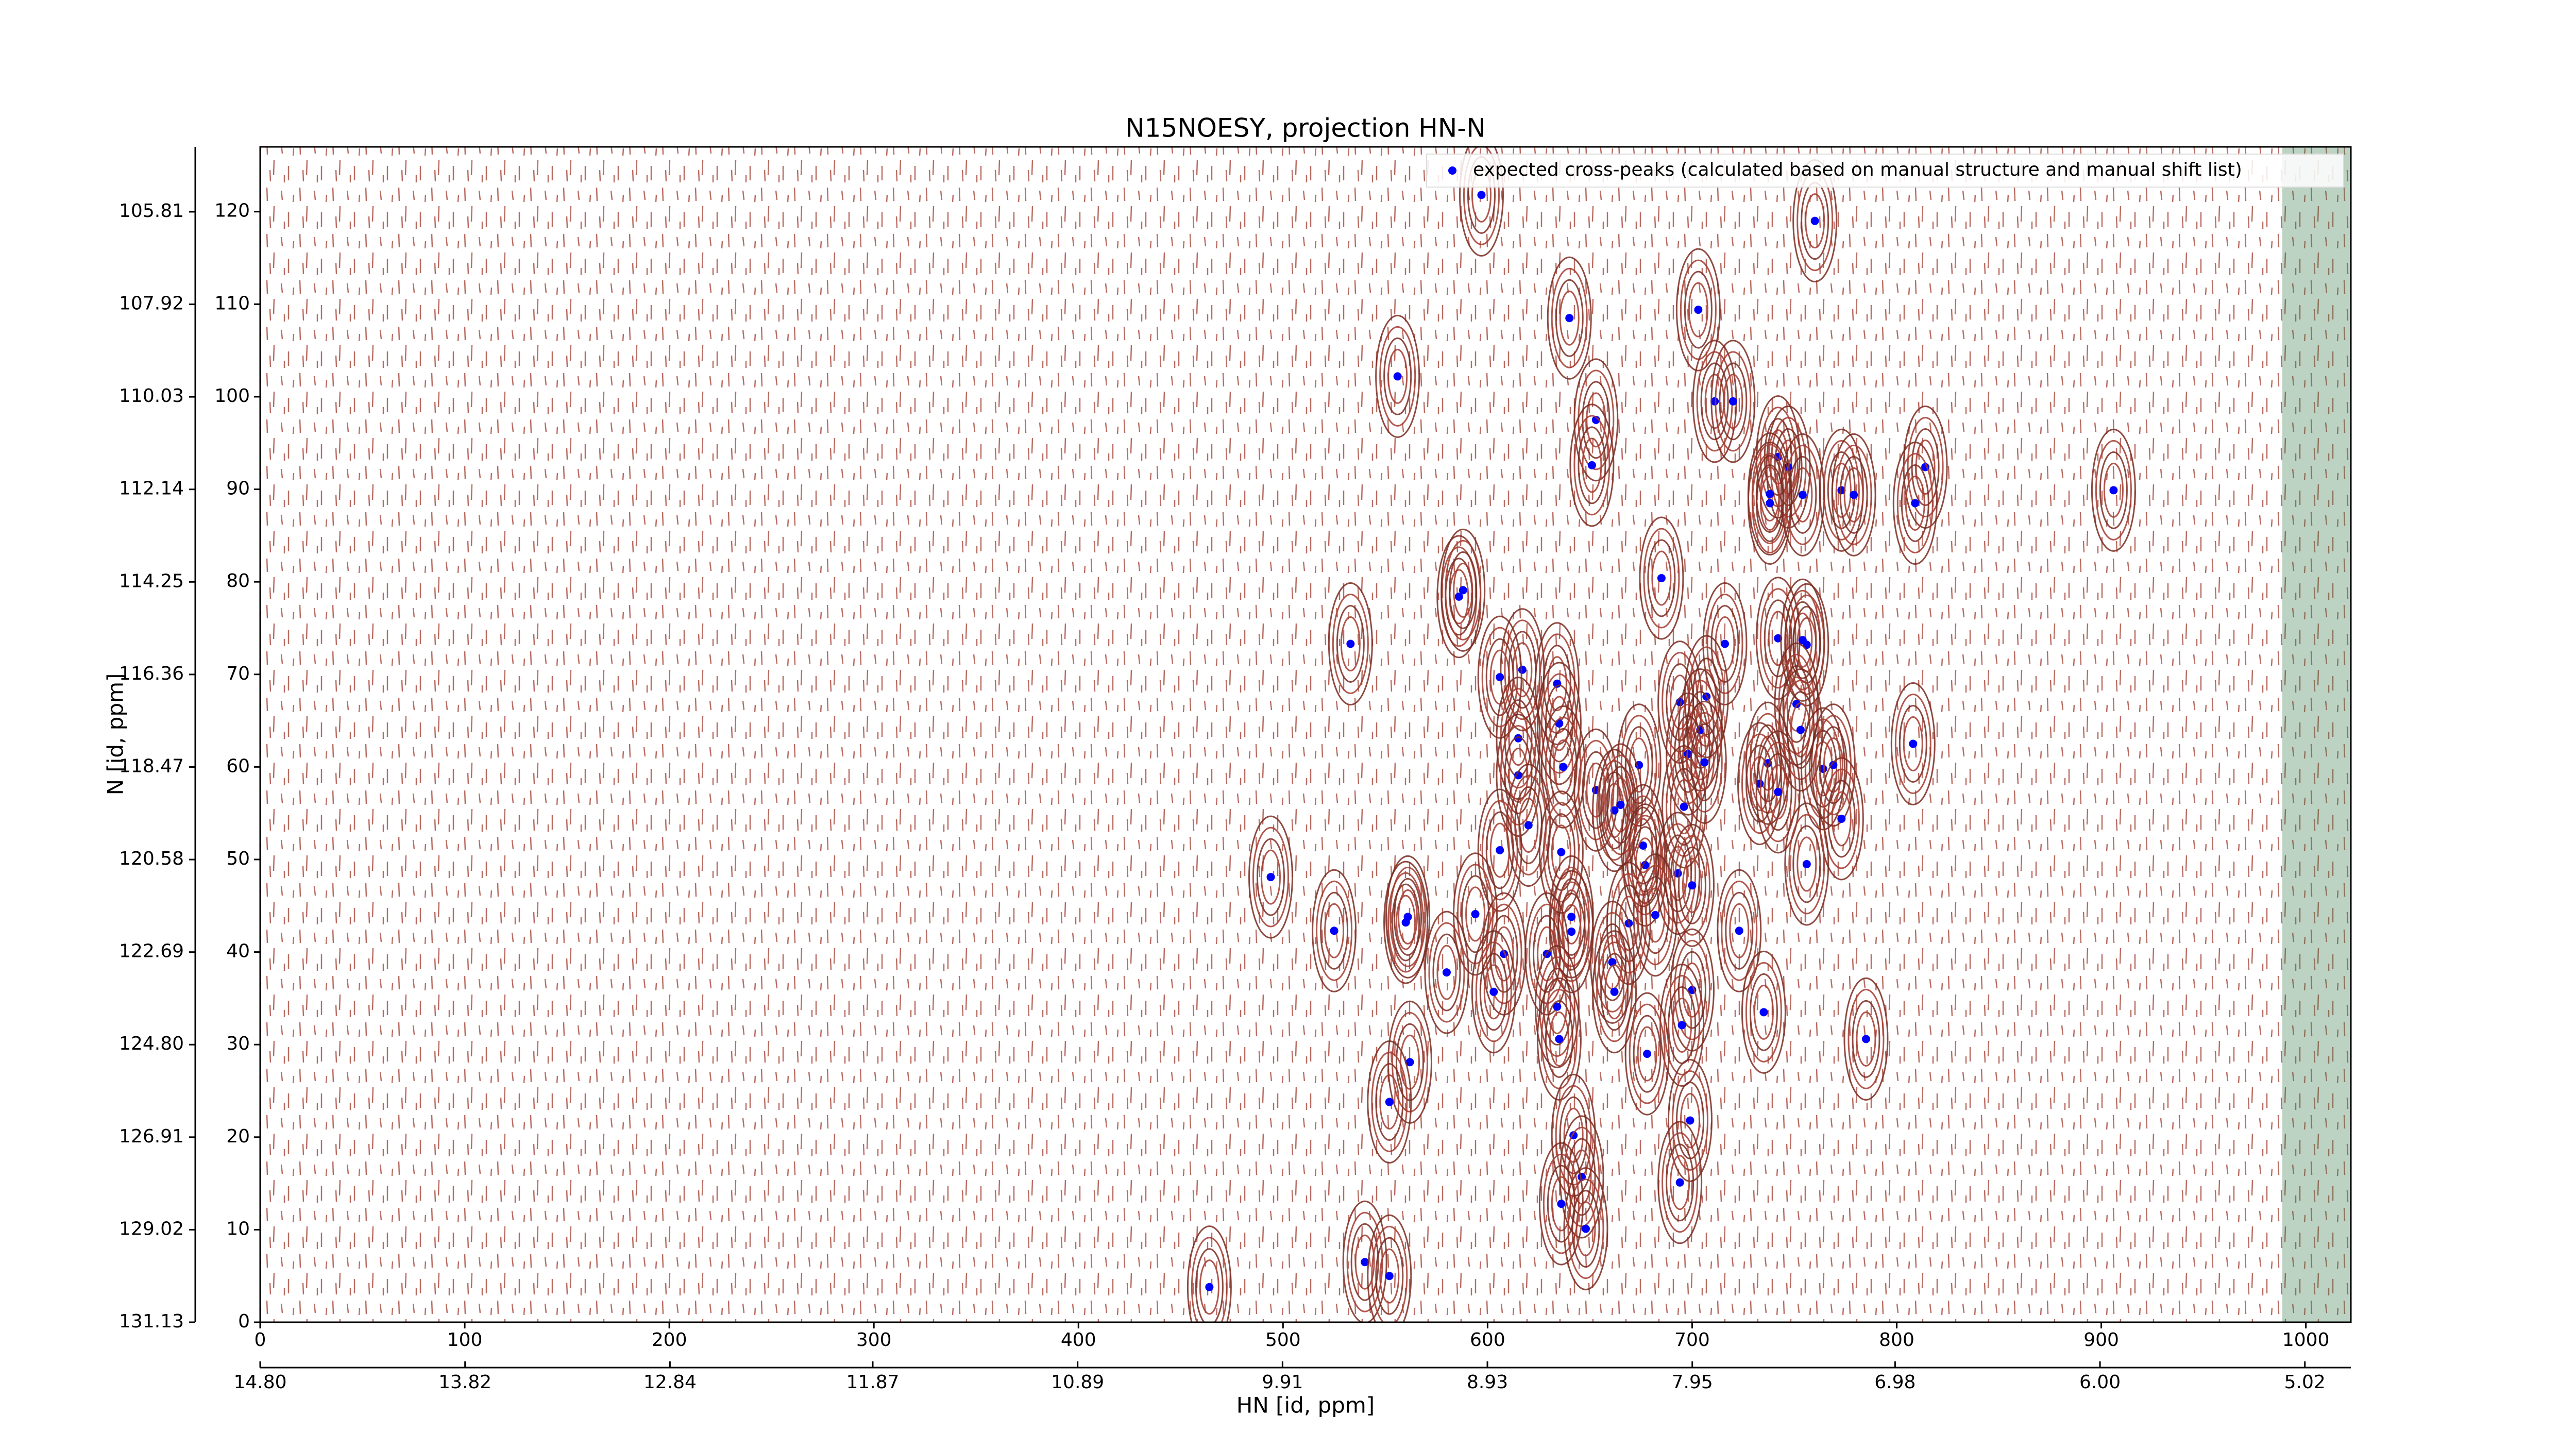  What do you see at coordinates (2306, 1340) in the screenshot?
I see `x-tick-label: 1000` at bounding box center [2306, 1340].